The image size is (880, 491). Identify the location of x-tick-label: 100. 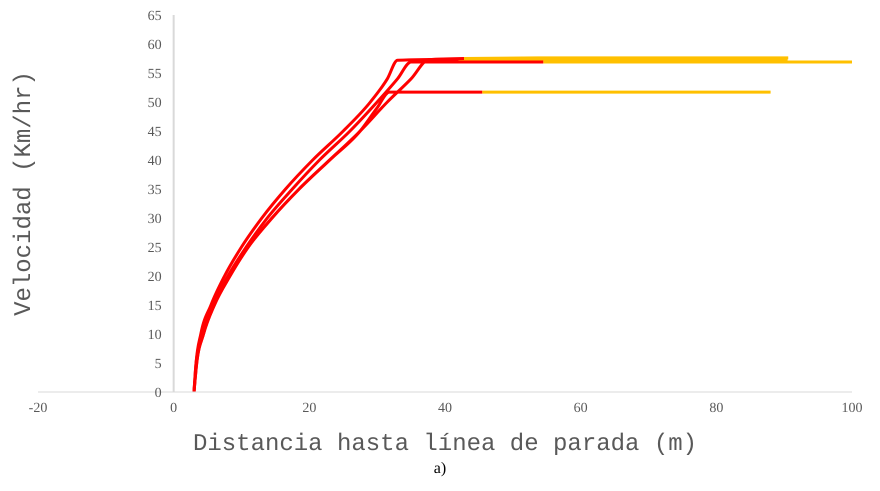
(852, 408).